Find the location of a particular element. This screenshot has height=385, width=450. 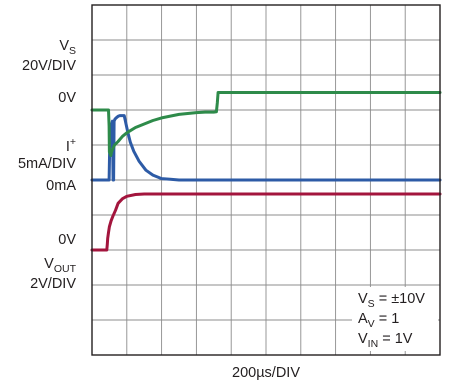

condition-input-voltage: VIN = 1V is located at coordinates (385, 340).